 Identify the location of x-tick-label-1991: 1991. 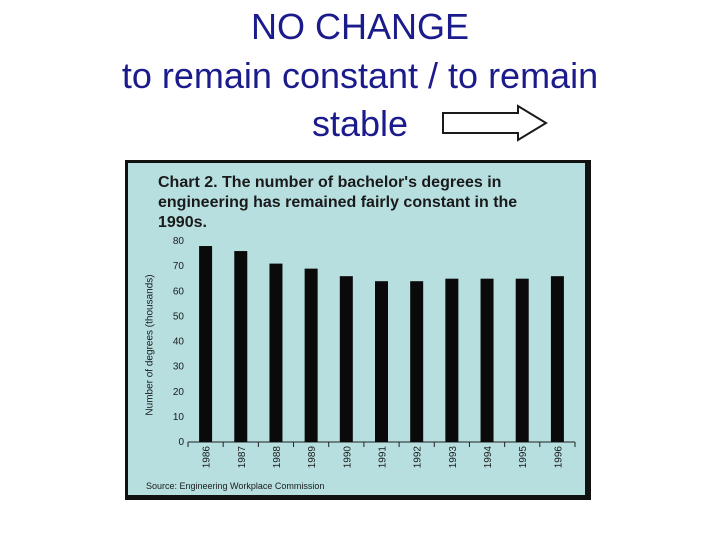
(383, 457).